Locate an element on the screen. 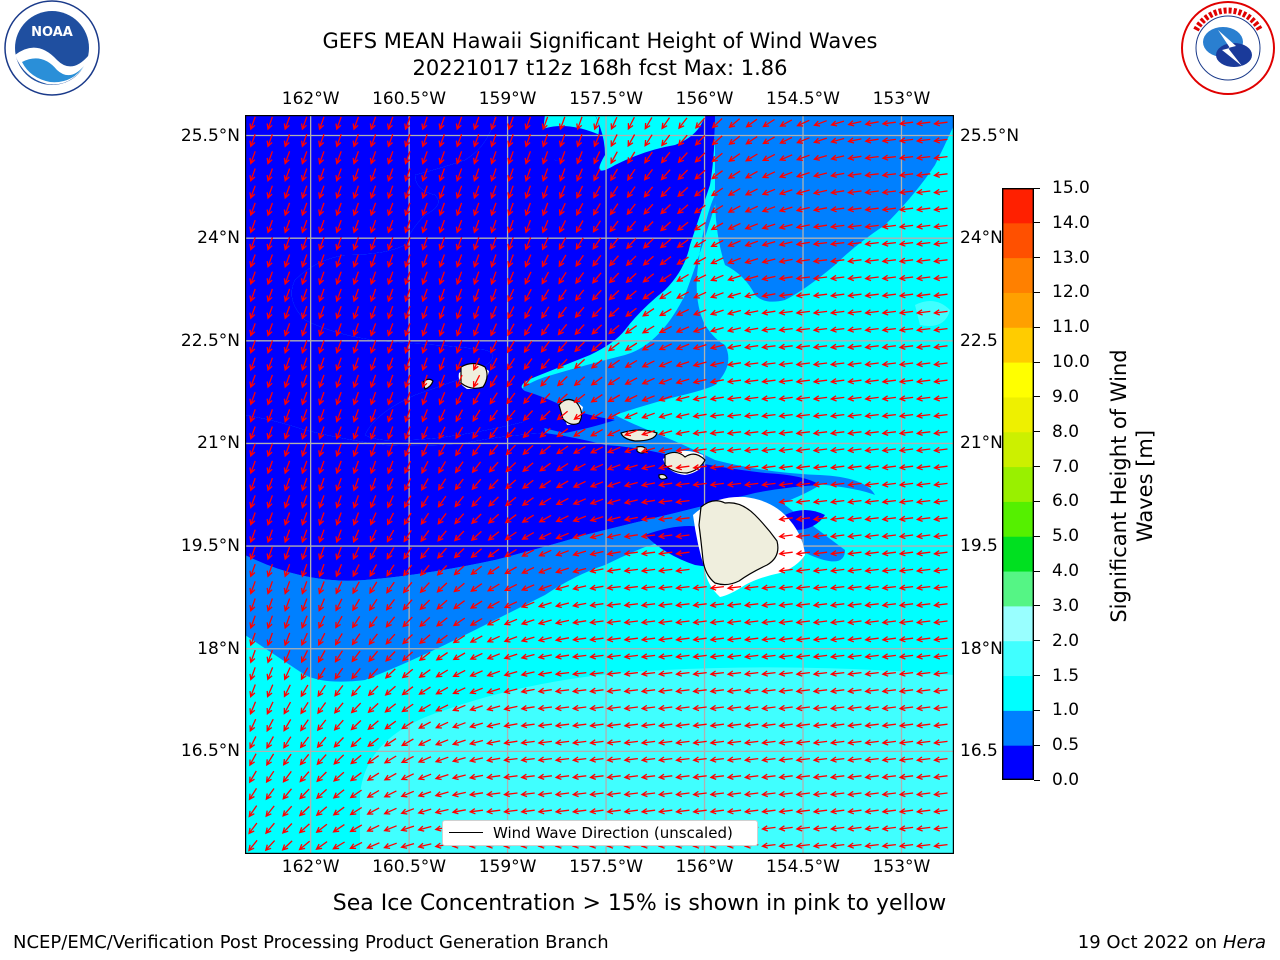 This screenshot has width=1280, height=960. lon-tick-top-0: 162°W is located at coordinates (310, 99).